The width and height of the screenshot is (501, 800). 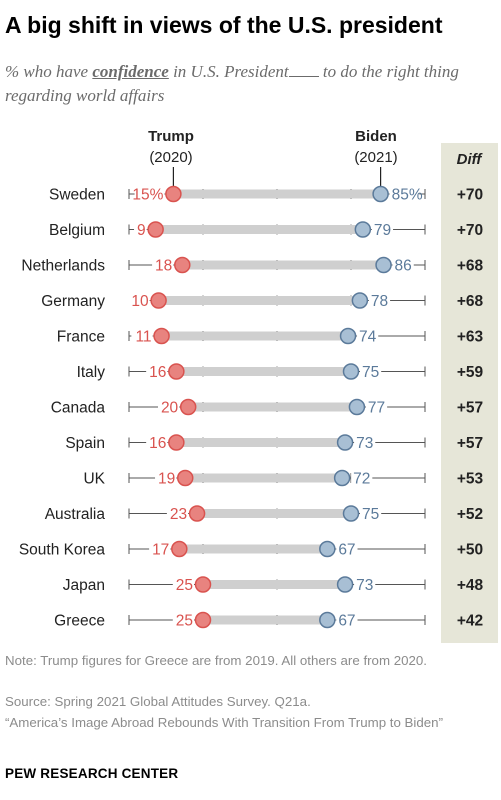 I want to click on biden-value-label: 86, so click(x=403, y=266).